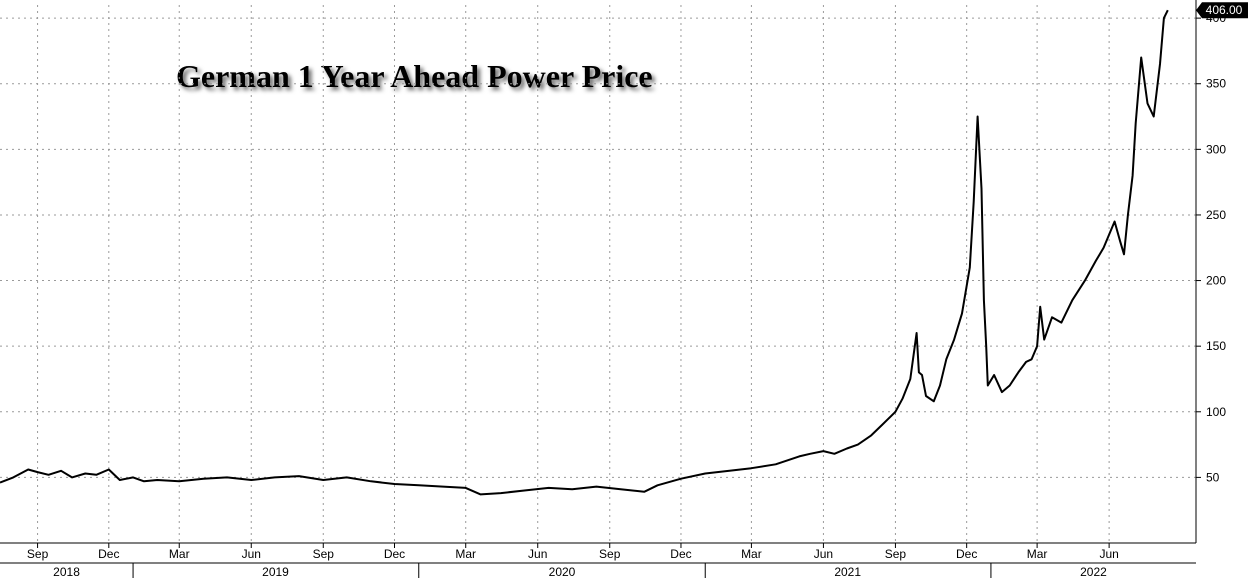 Image resolution: width=1250 pixels, height=578 pixels. I want to click on y-tick-label: 250, so click(1216, 215).